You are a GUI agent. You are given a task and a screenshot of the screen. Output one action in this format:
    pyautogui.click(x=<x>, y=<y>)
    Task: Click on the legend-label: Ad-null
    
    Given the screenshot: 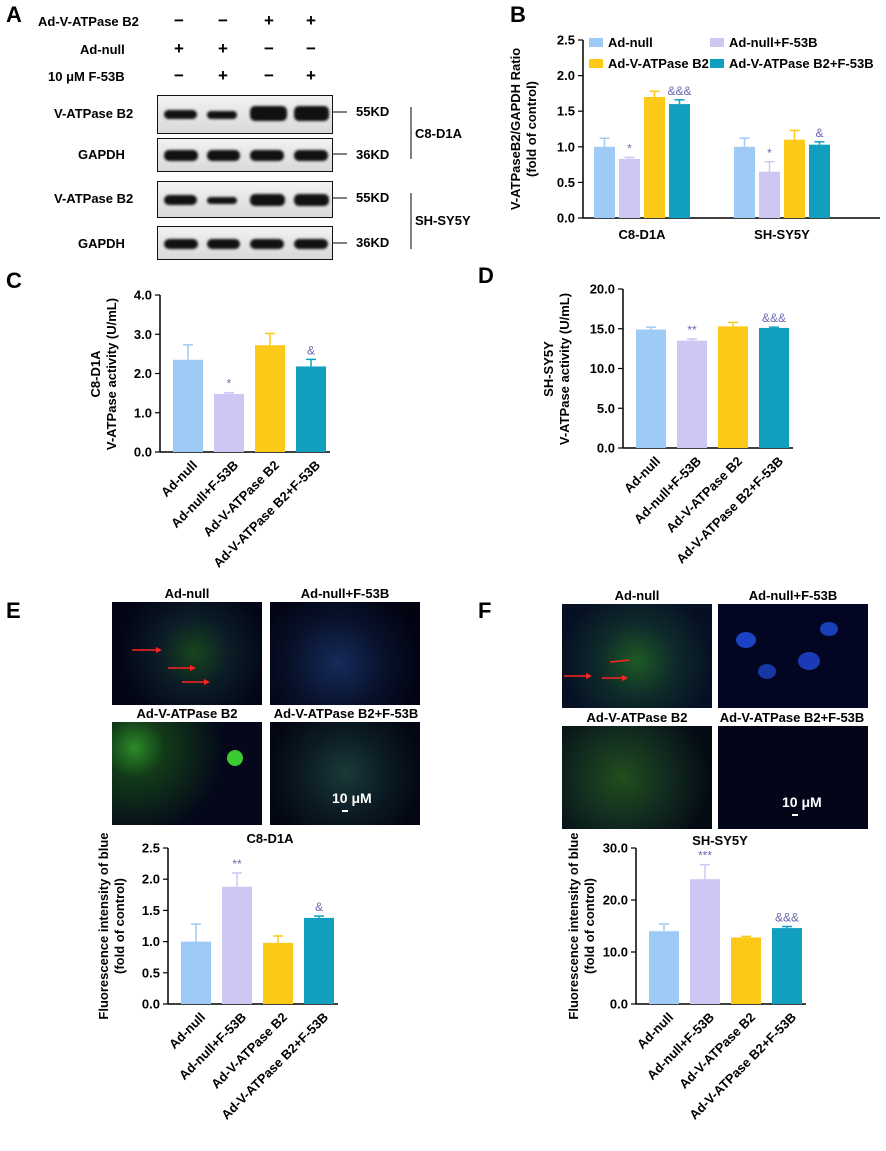 What is the action you would take?
    pyautogui.click(x=630, y=42)
    